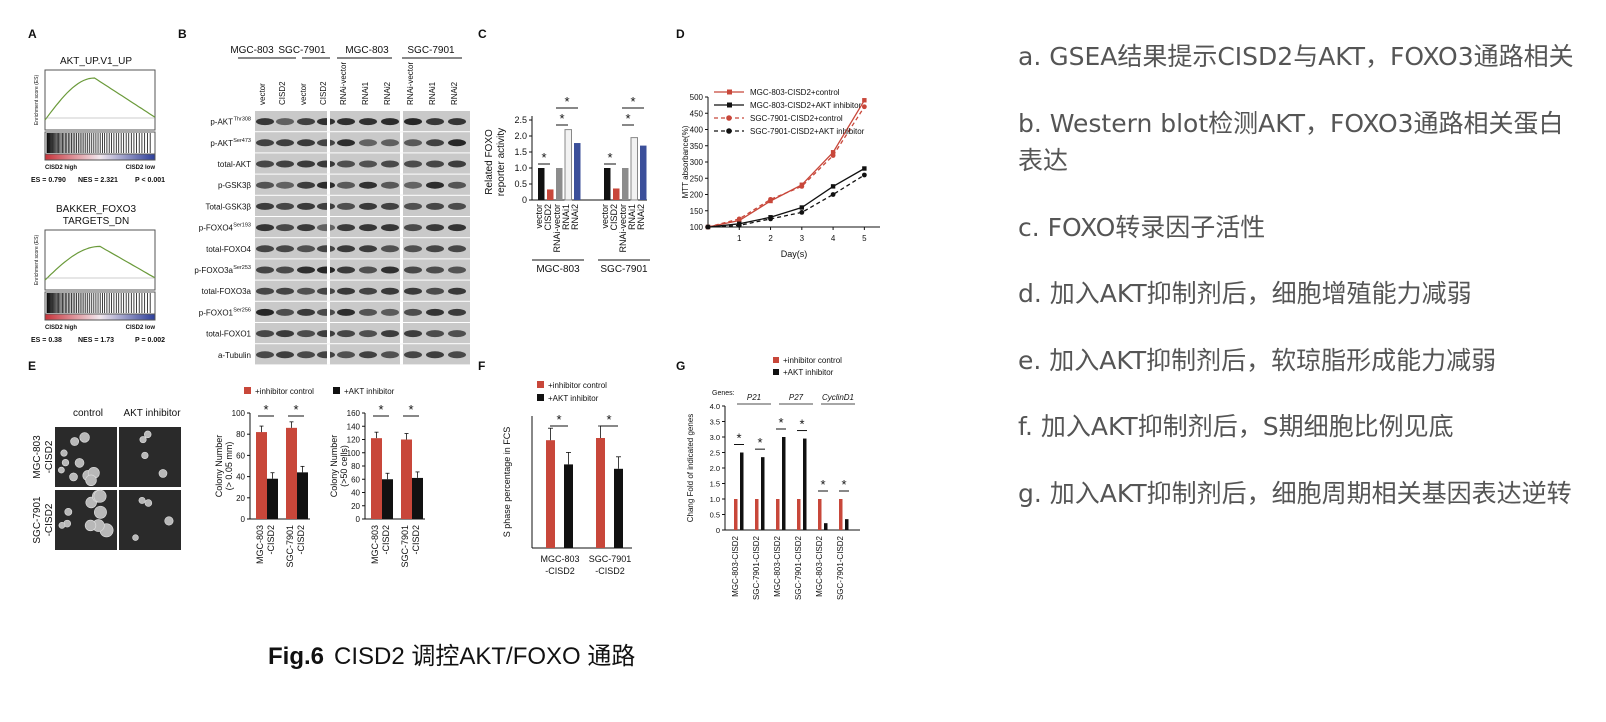 The width and height of the screenshot is (1606, 722). Describe the element at coordinates (573, 398) in the screenshot. I see `f-legend-label: +AKT inhibitor` at that location.